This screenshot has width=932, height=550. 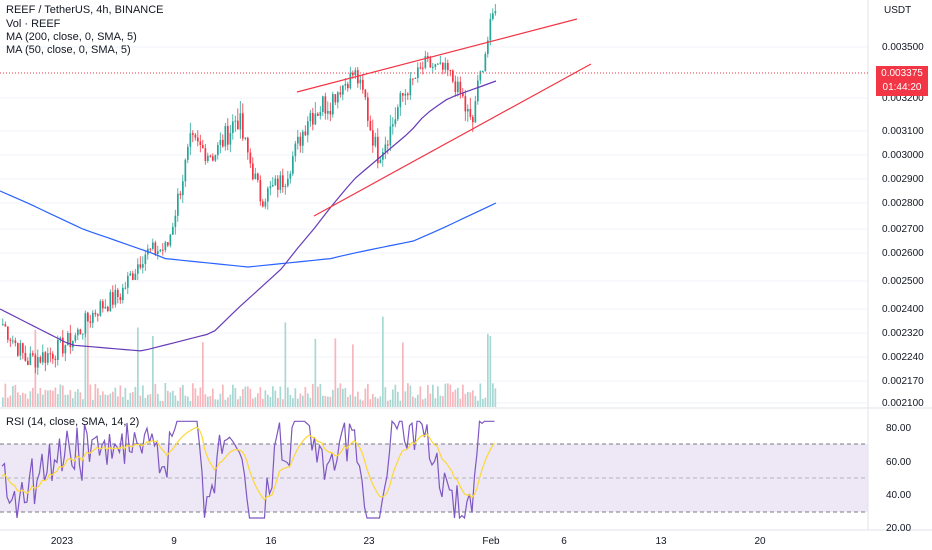 I want to click on upper-trendline, so click(x=437, y=55).